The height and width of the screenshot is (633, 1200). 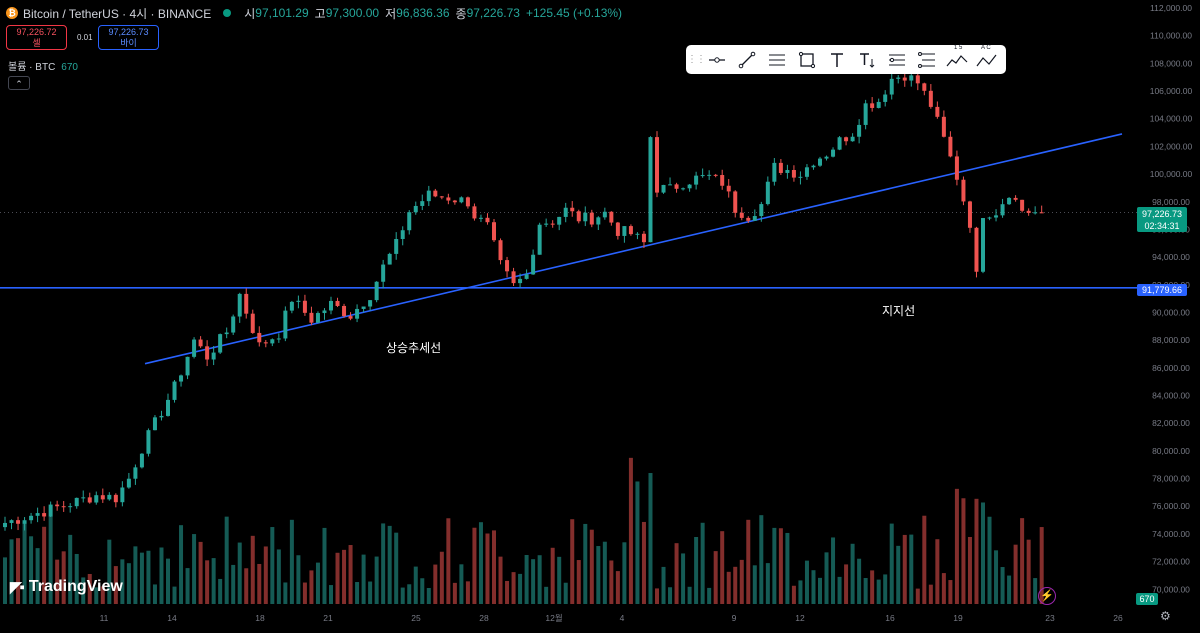 I want to click on open-value: 97,101.29, so click(x=282, y=13).